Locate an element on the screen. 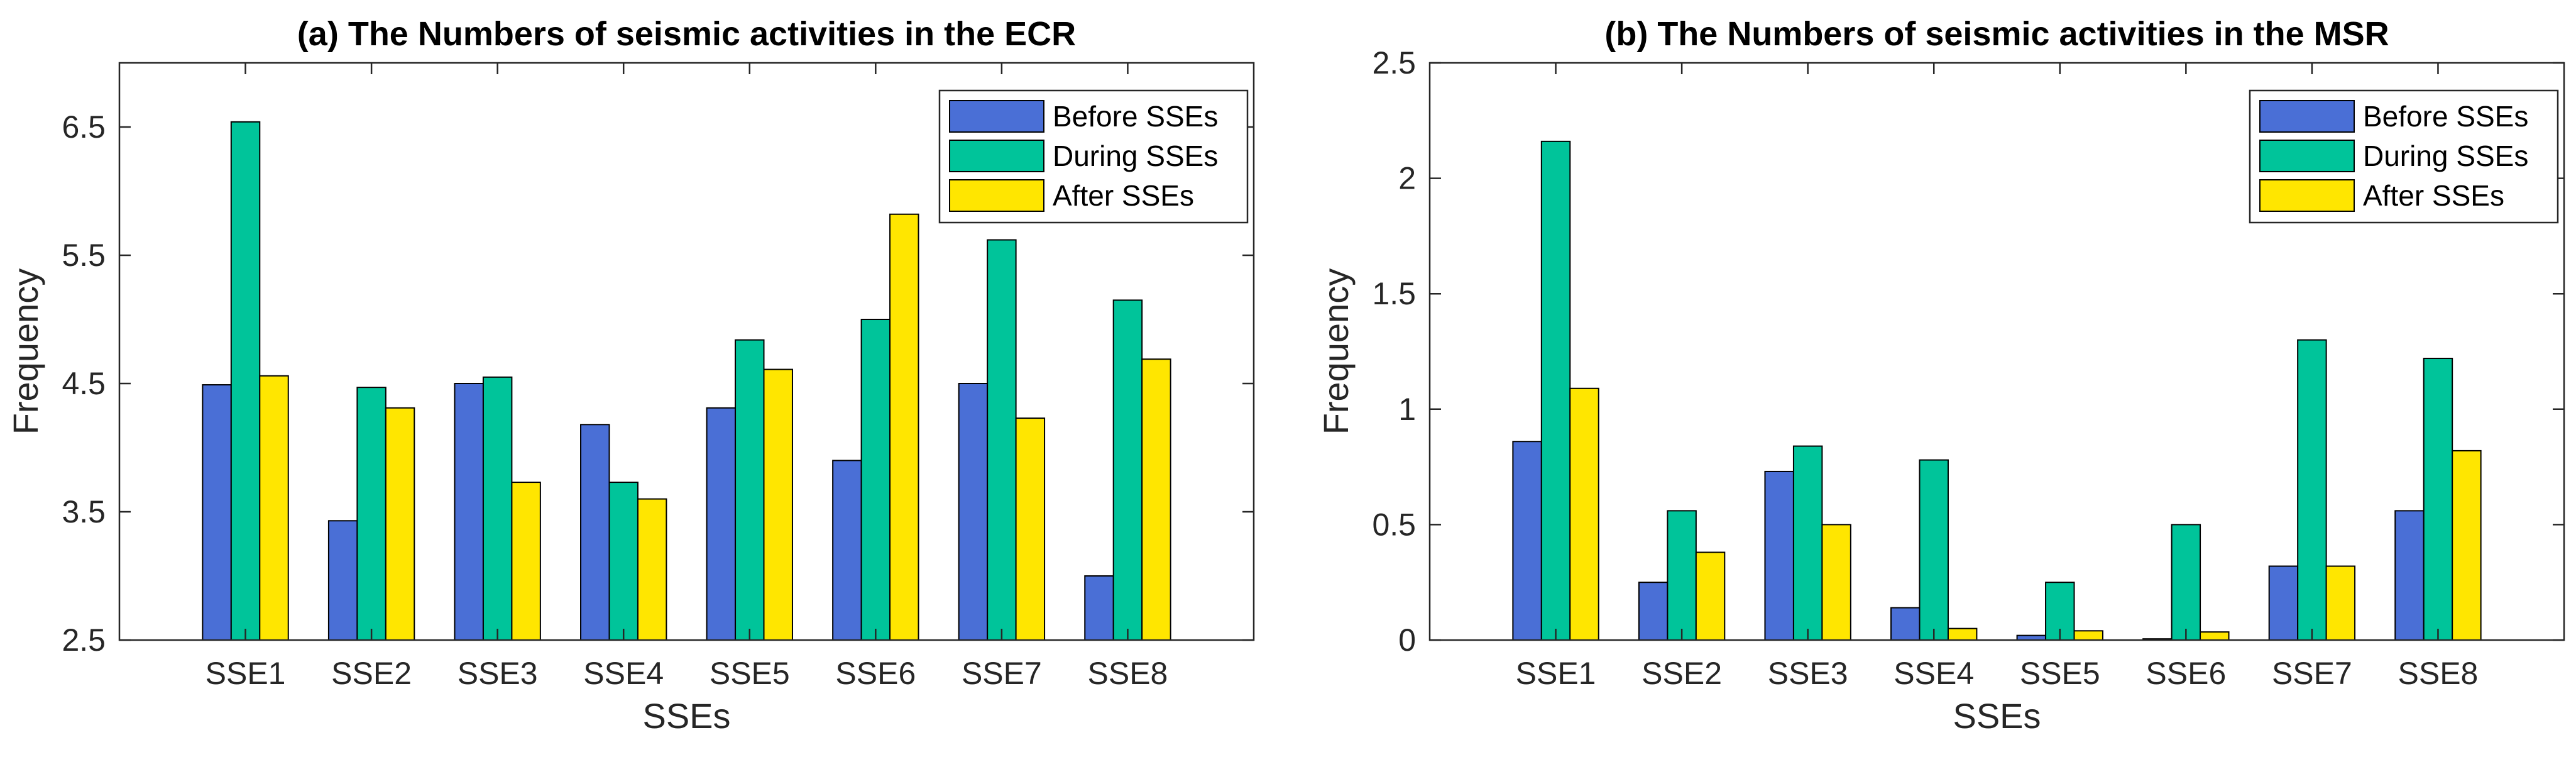 Image resolution: width=2576 pixels, height=757 pixels. x-tick-label-a: SSE2 is located at coordinates (371, 673).